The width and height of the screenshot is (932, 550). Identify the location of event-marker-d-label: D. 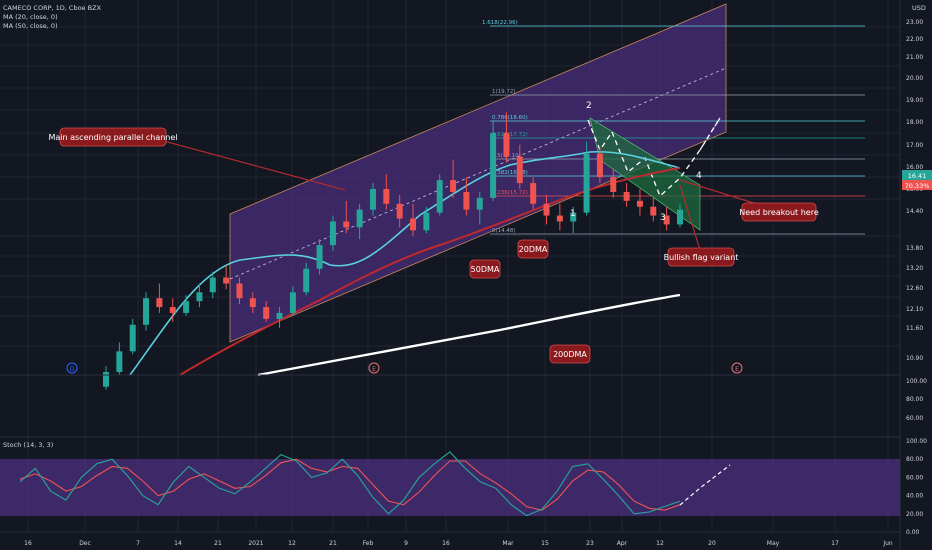
(72, 369).